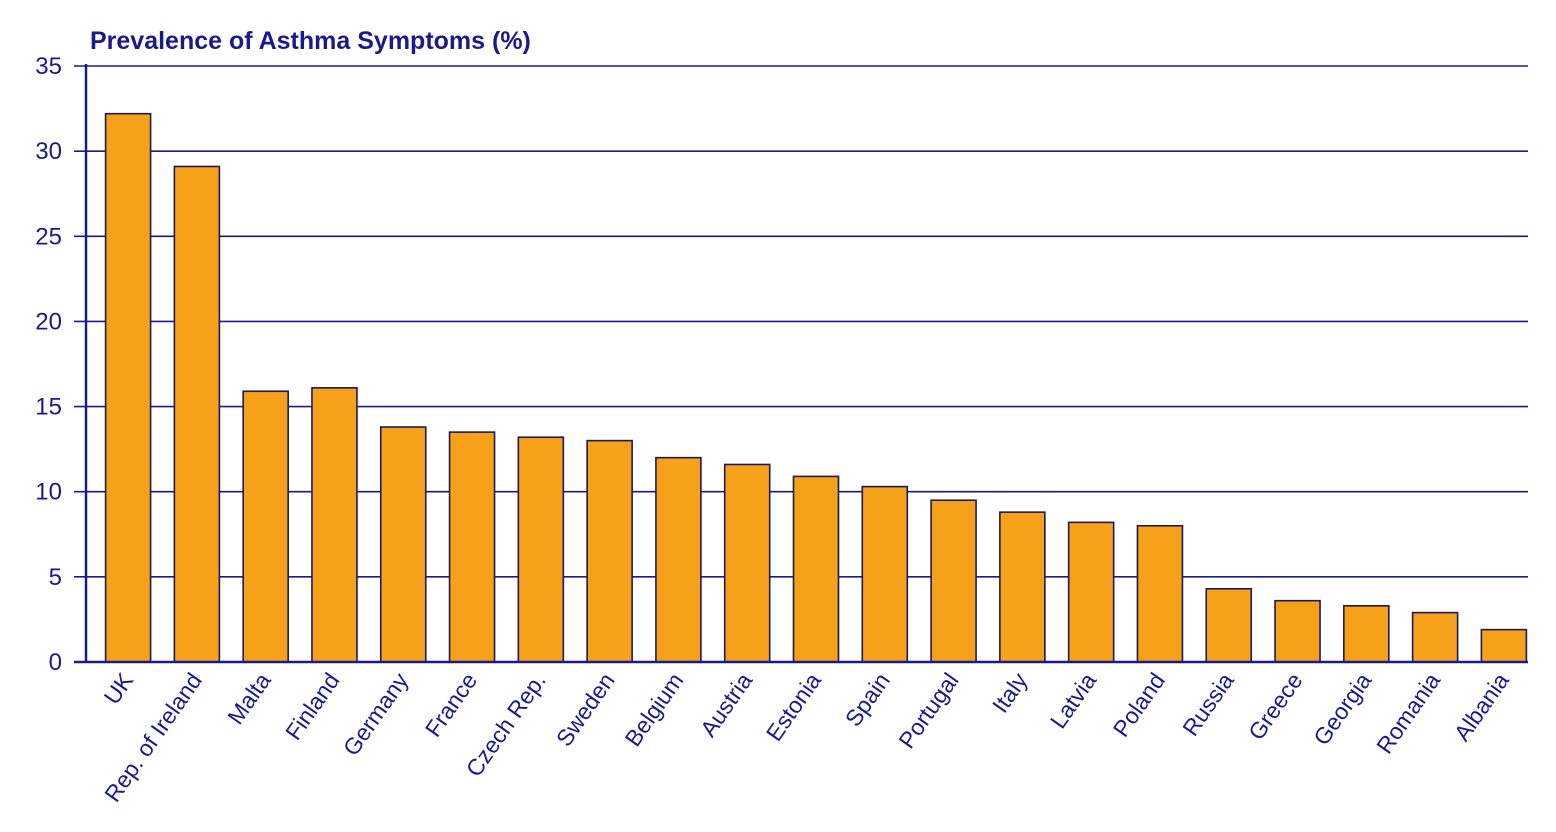 This screenshot has width=1556, height=832. Describe the element at coordinates (1010, 693) in the screenshot. I see `x-tick-label: Italy` at that location.